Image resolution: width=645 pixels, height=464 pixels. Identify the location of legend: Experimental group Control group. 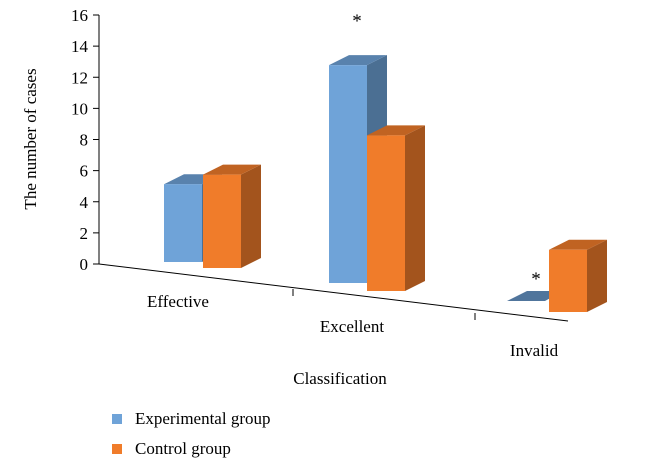
(191, 434).